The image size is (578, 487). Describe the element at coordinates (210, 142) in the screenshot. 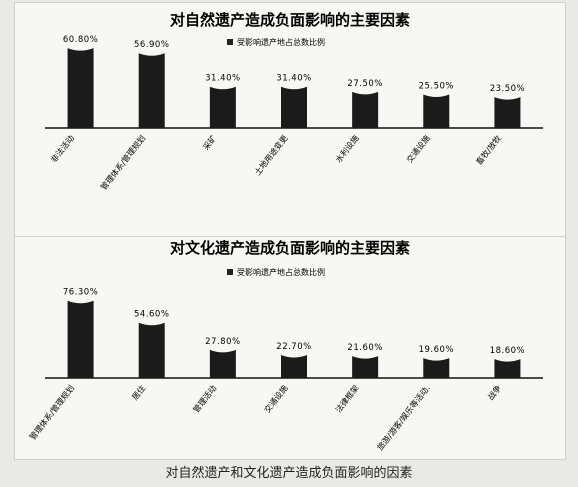

I see `natural-category-label: 采矿` at that location.